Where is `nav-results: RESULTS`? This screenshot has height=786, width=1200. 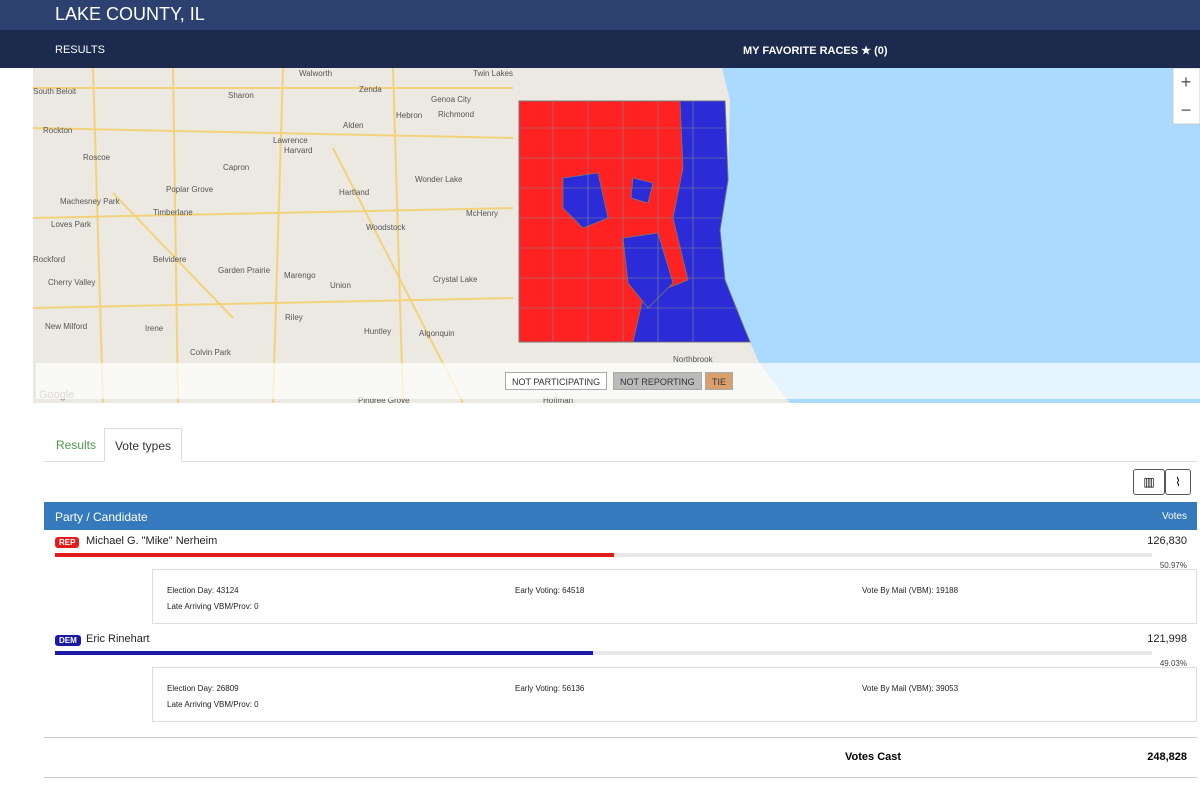 nav-results: RESULTS is located at coordinates (80, 50).